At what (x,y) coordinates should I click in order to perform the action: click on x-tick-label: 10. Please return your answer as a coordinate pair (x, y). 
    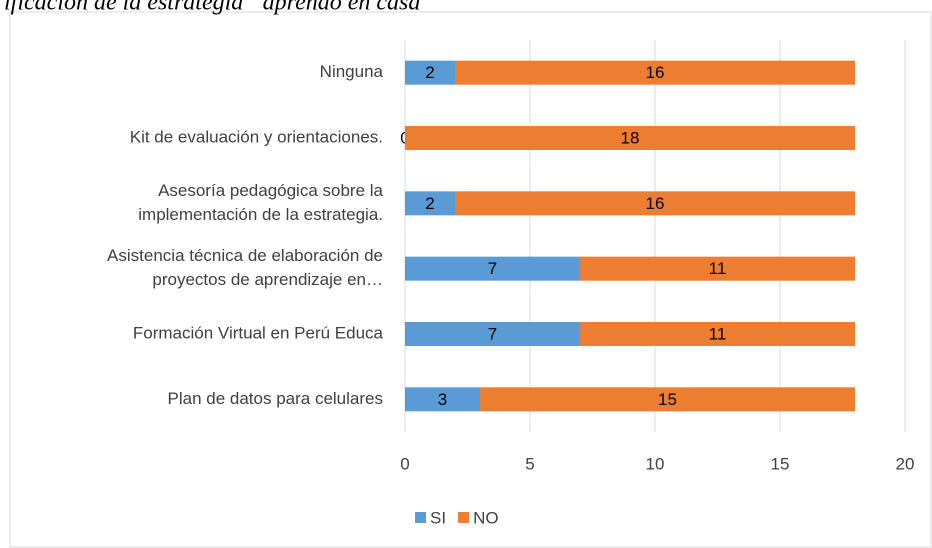
    Looking at the image, I should click on (655, 463).